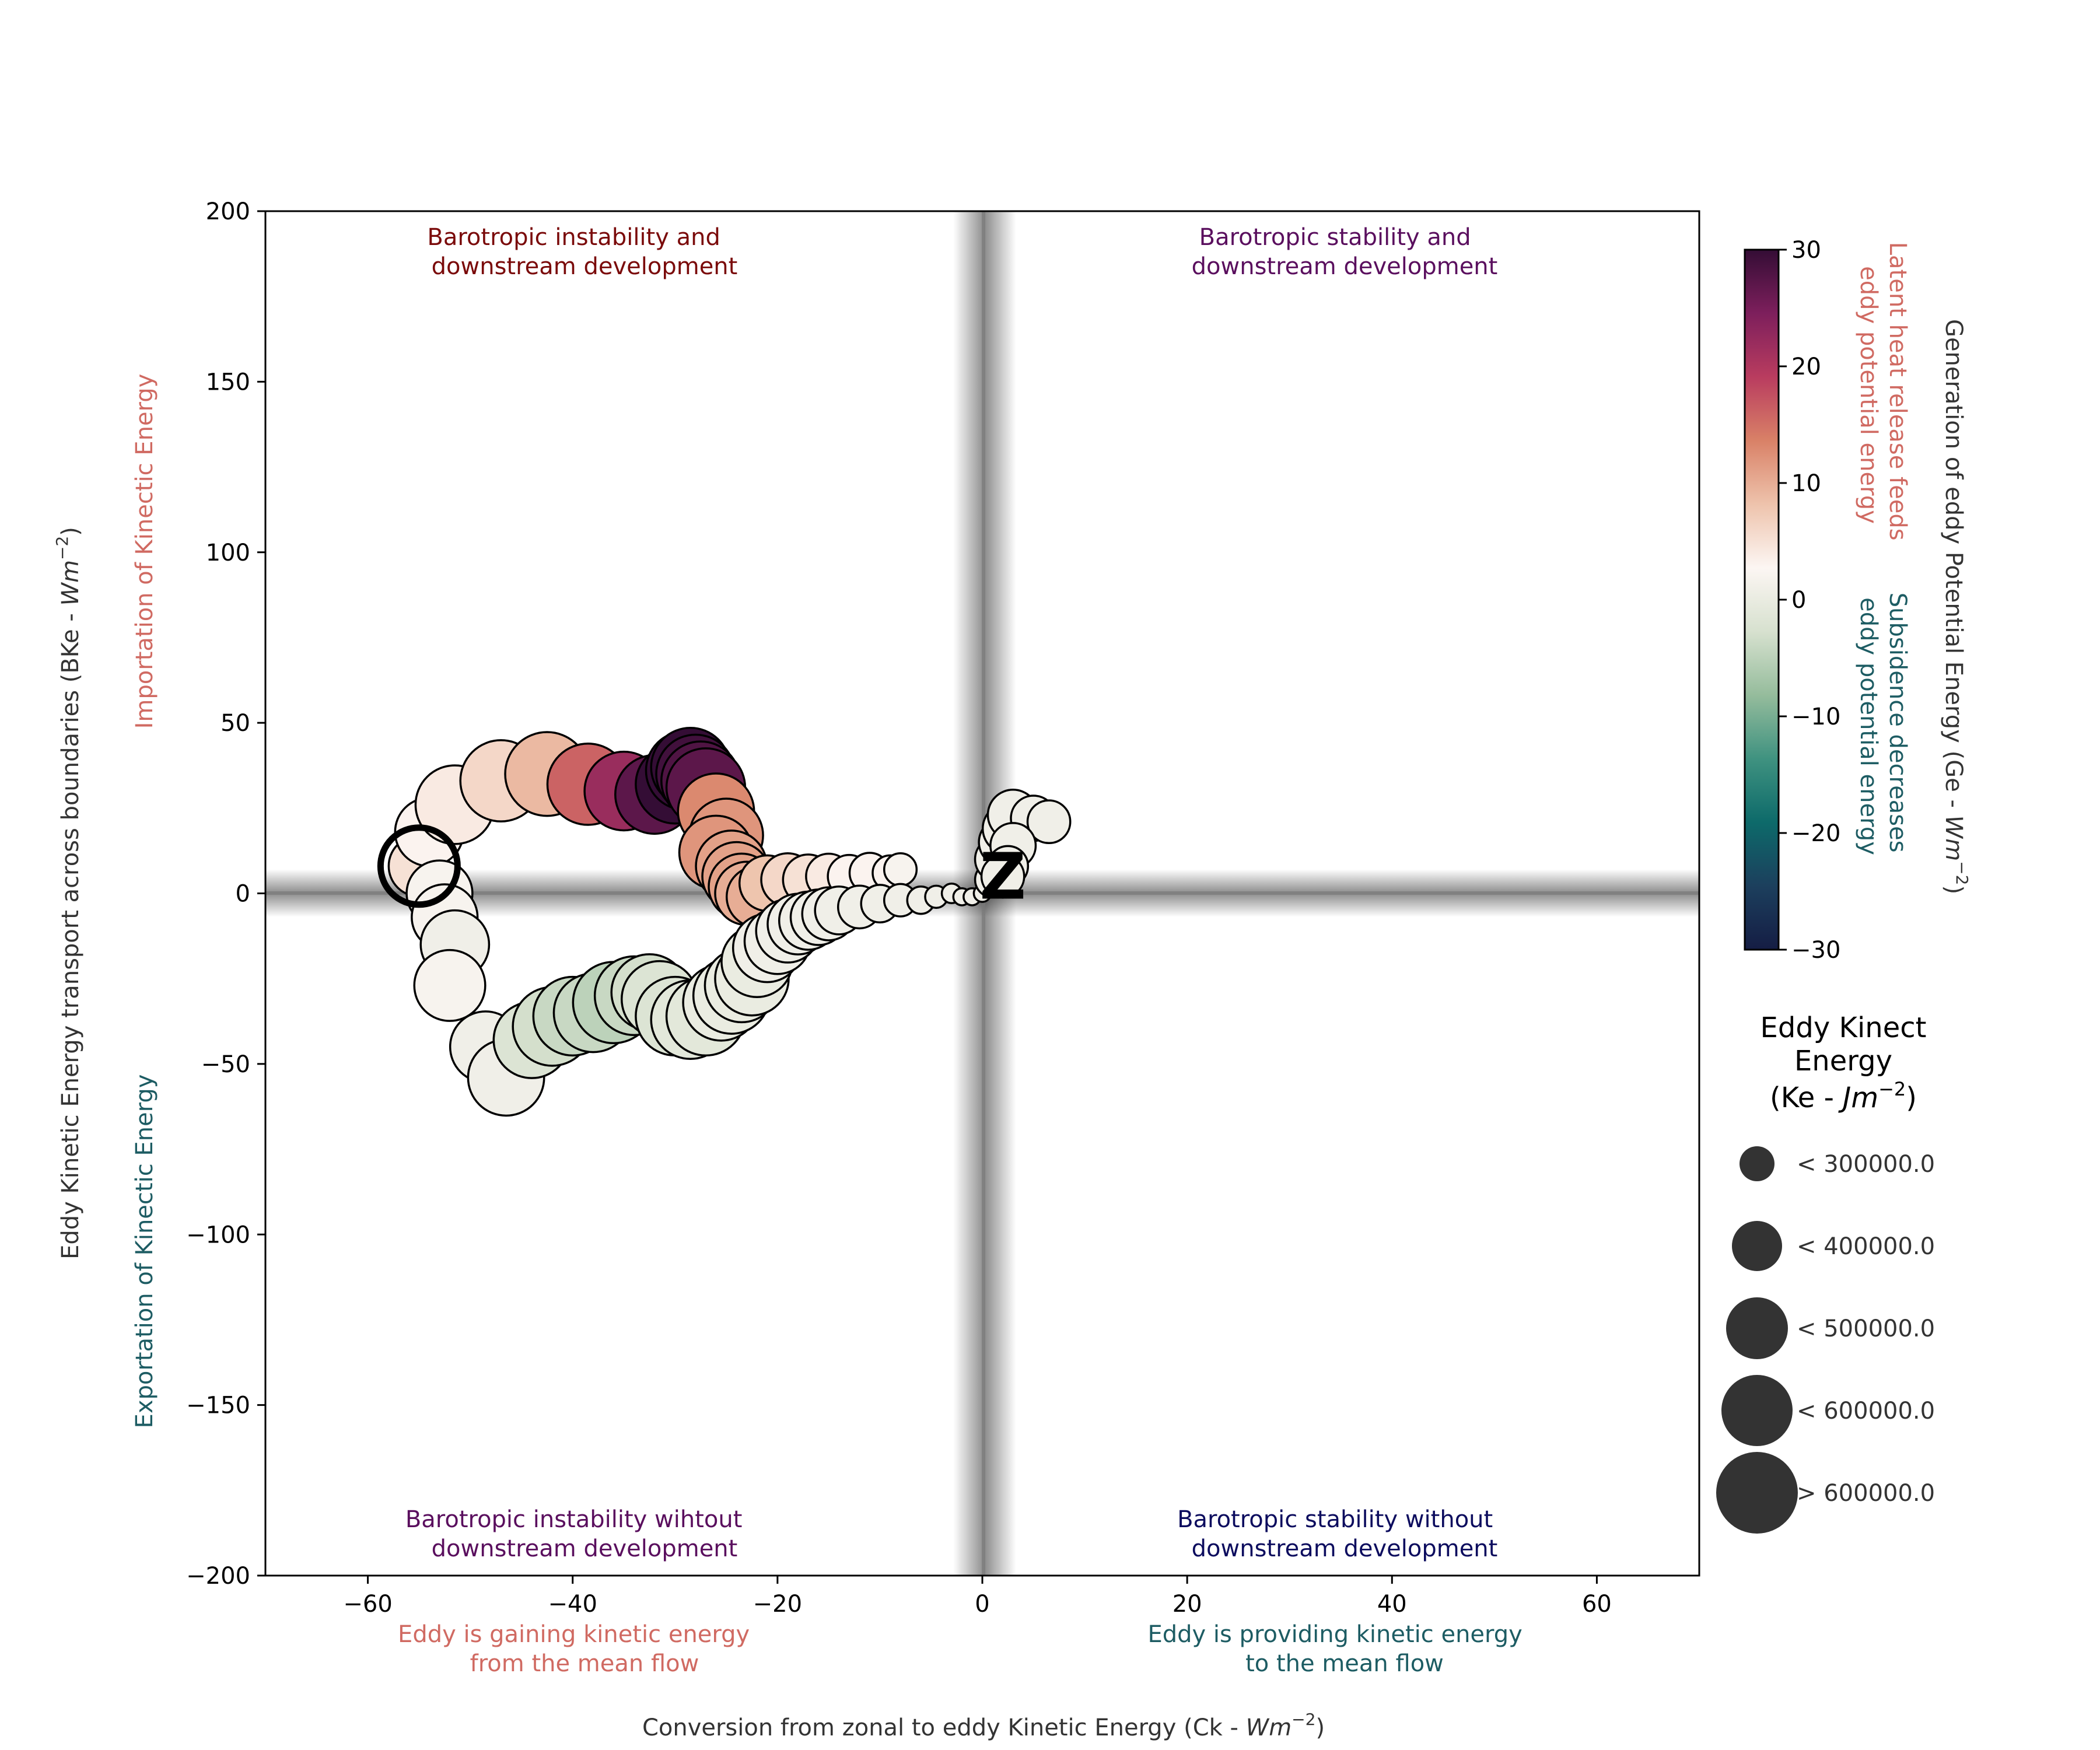 Image resolution: width=2100 pixels, height=1750 pixels. What do you see at coordinates (70, 583) in the screenshot?
I see `y-axis-label-unit: Wm` at bounding box center [70, 583].